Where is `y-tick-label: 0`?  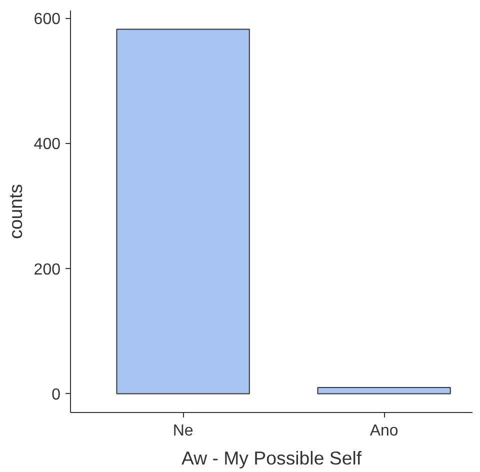 y-tick-label: 0 is located at coordinates (56, 395).